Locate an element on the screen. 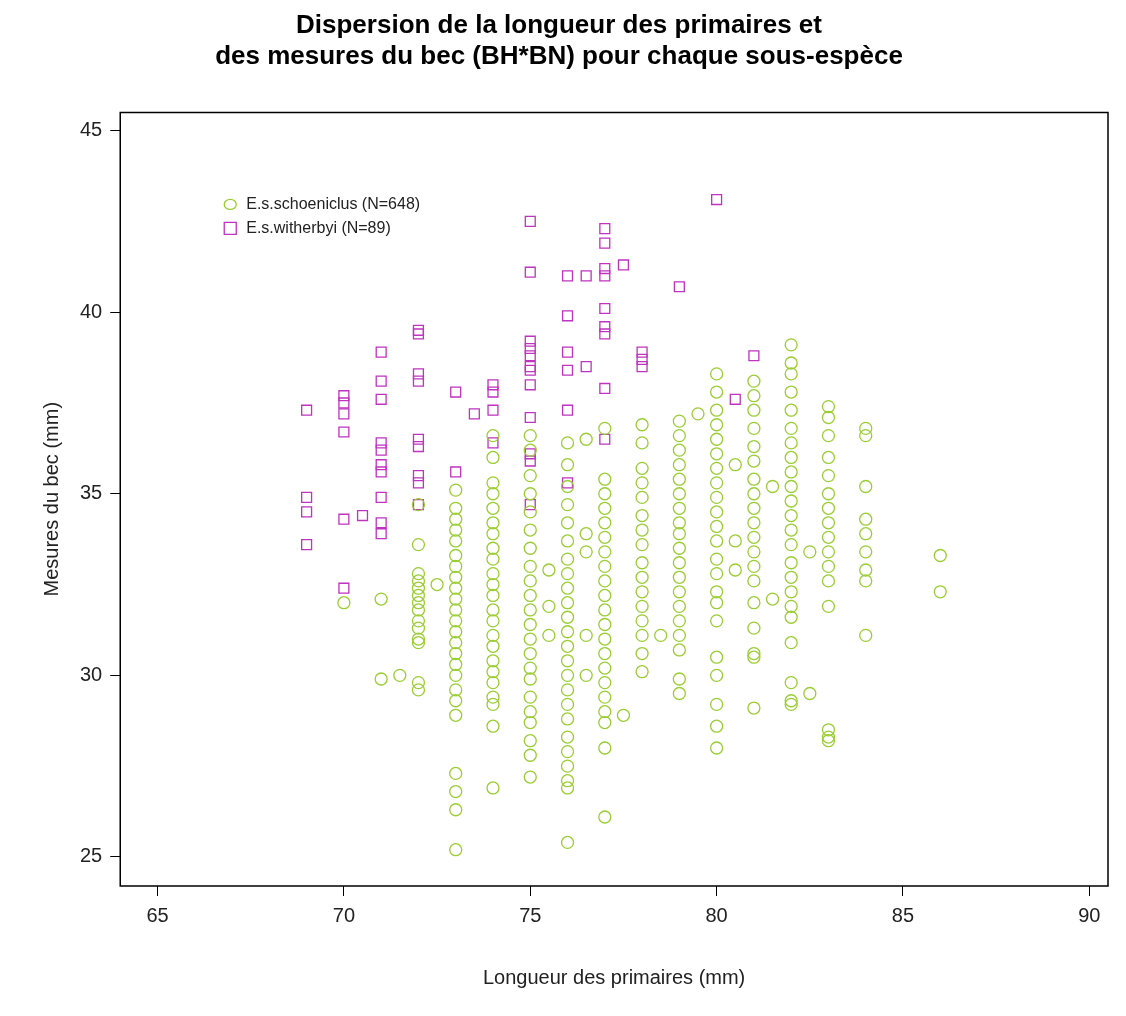  legend-label: E.s.witherbyi (N=89) is located at coordinates (318, 227).